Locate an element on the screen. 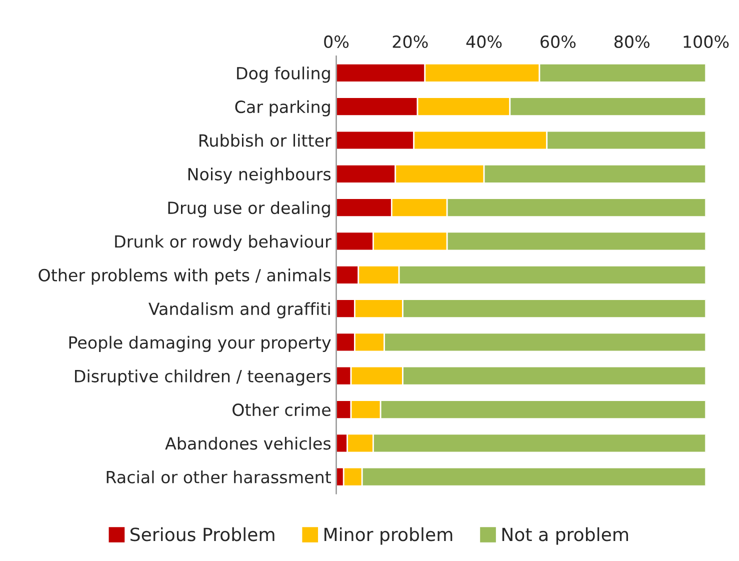 Image resolution: width=739 pixels, height=561 pixels. y-tick-label: Vandalism and graffiti is located at coordinates (239, 310).